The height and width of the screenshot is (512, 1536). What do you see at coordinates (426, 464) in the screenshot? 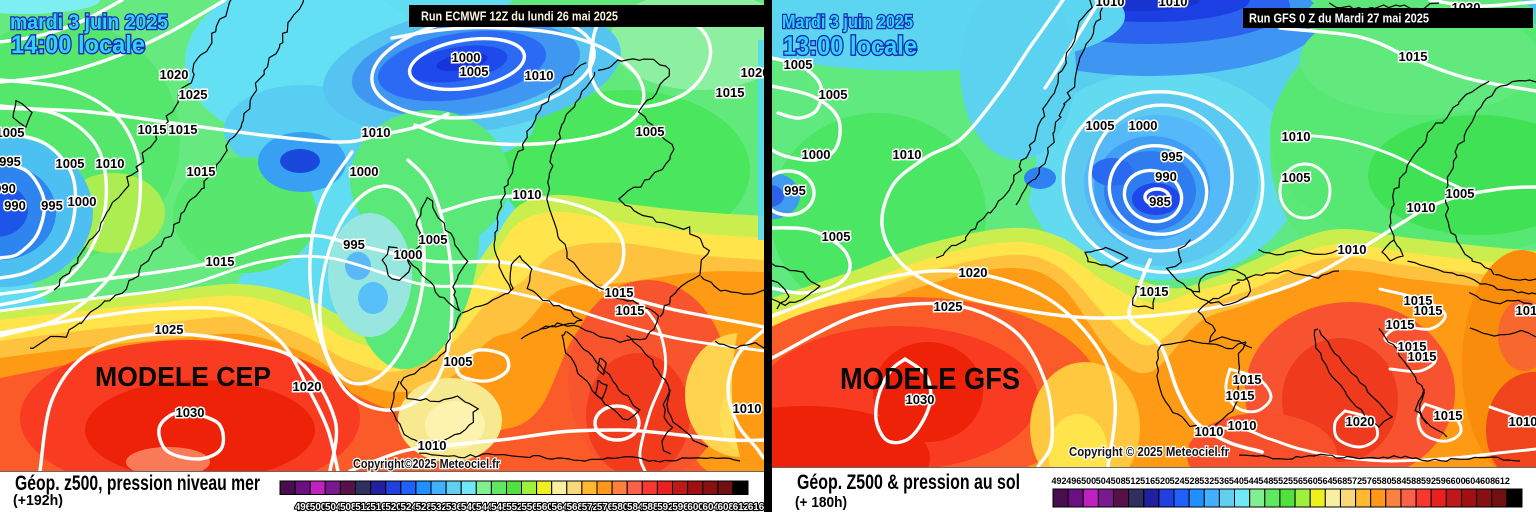
I see `svg-text: Copyright©2025 Meteociel.fr` at bounding box center [426, 464].